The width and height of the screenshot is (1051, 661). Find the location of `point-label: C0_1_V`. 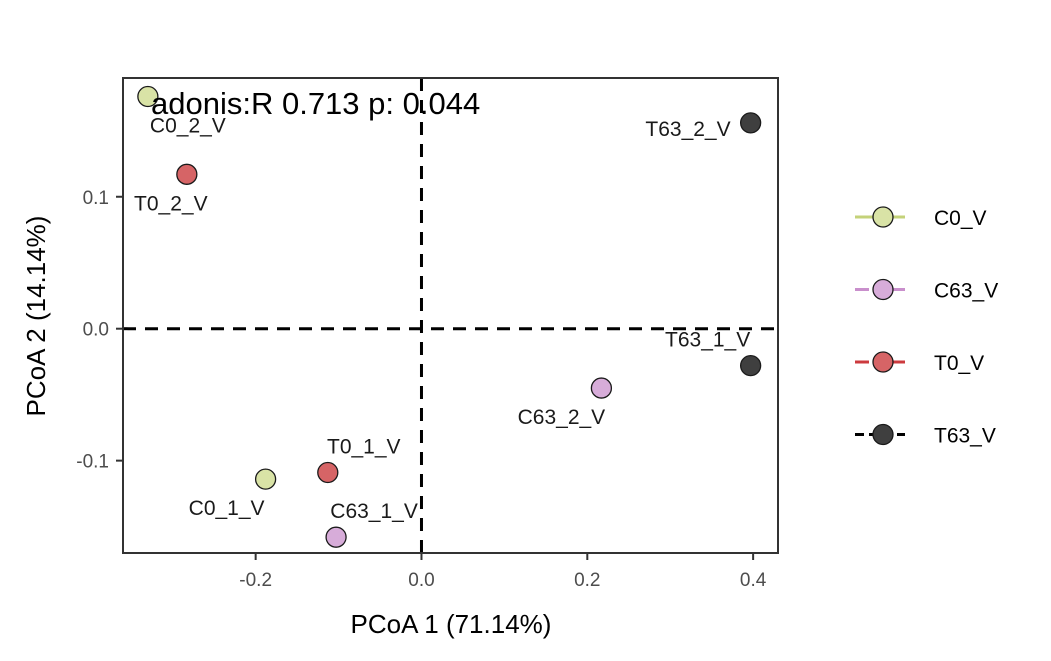

point-label: C0_1_V is located at coordinates (227, 508).